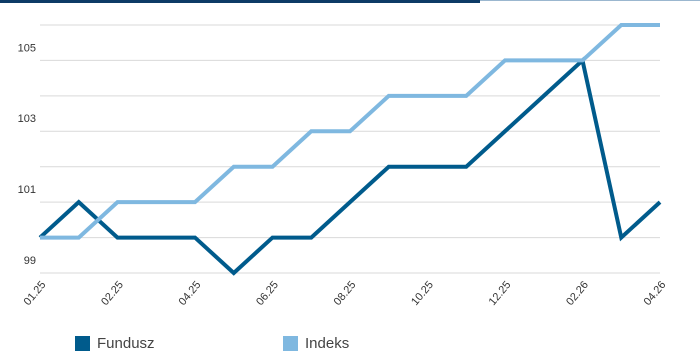 Image resolution: width=700 pixels, height=361 pixels. What do you see at coordinates (240, 1) in the screenshot?
I see `top-bar` at bounding box center [240, 1].